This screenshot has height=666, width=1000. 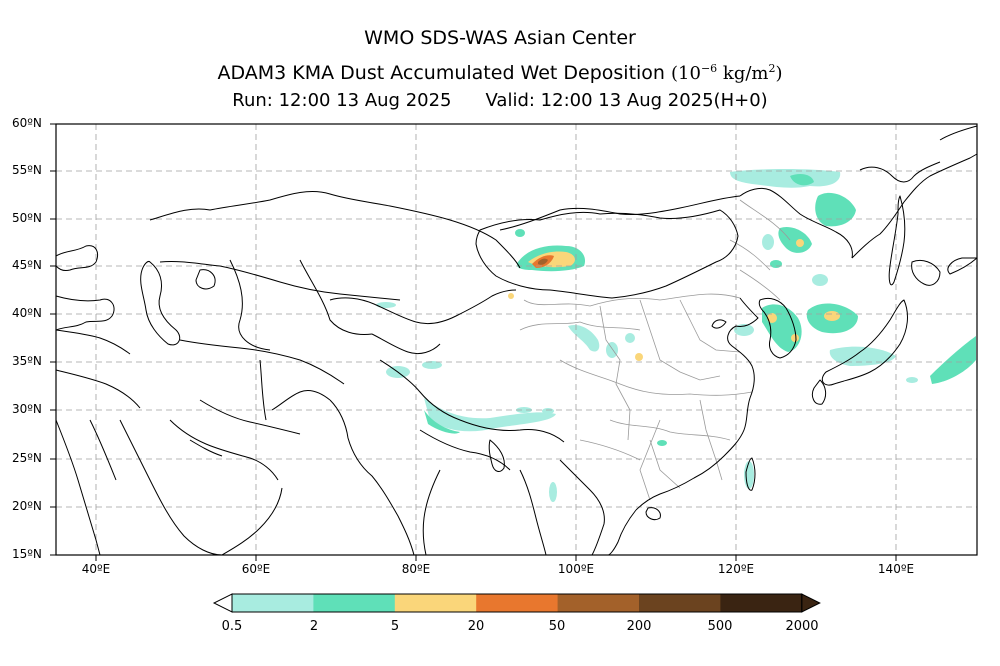 What do you see at coordinates (802, 626) in the screenshot?
I see `colorbar-label: 2000` at bounding box center [802, 626].